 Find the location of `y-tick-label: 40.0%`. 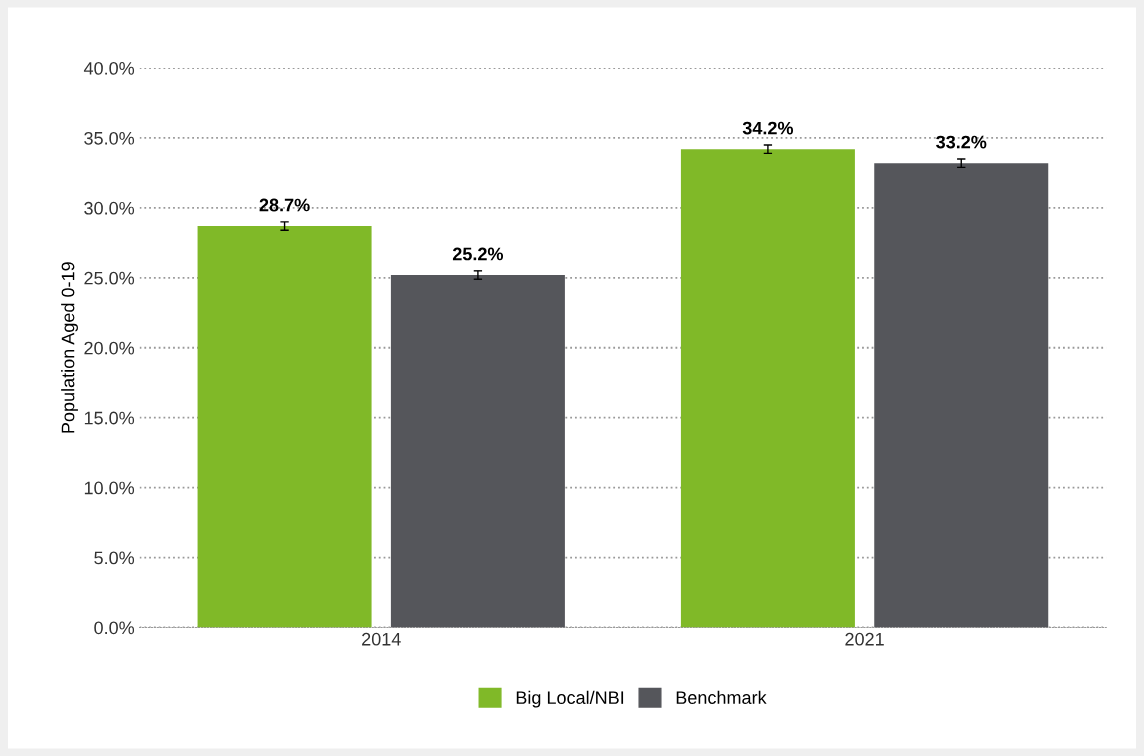

y-tick-label: 40.0% is located at coordinates (109, 68).